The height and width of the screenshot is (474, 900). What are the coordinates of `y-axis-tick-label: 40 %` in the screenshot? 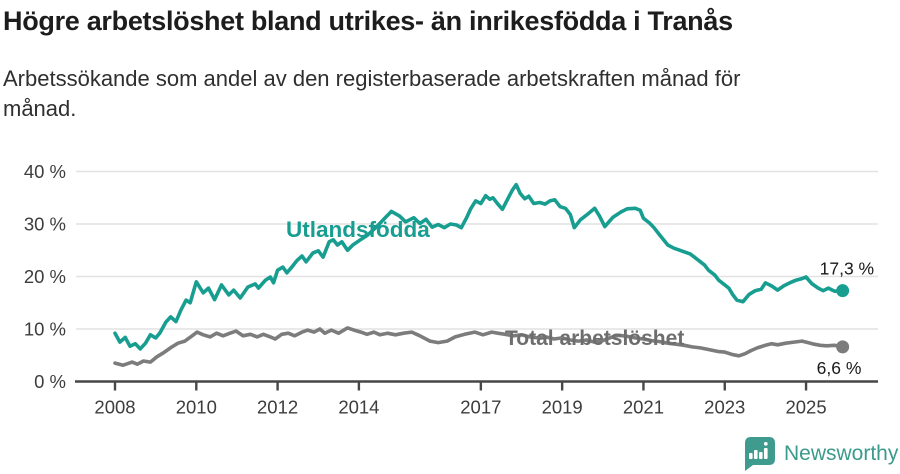 It's located at (45, 171).